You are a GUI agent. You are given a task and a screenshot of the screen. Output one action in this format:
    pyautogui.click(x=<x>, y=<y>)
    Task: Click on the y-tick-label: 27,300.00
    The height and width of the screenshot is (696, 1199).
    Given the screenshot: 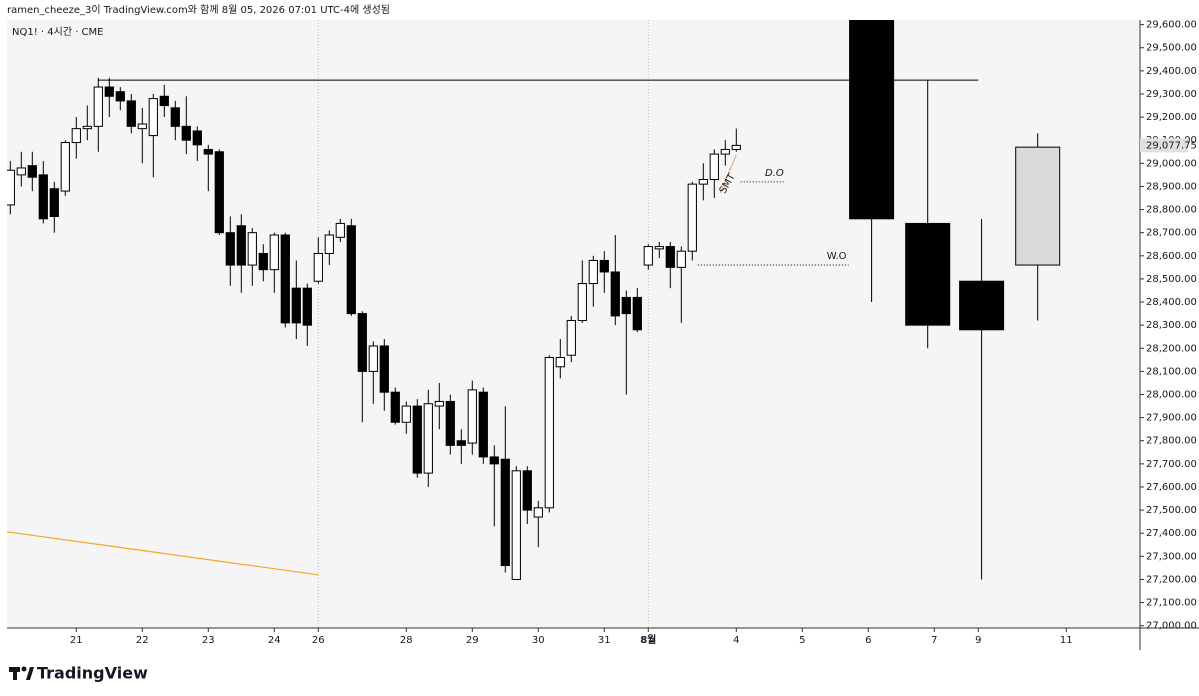 What is the action you would take?
    pyautogui.click(x=1171, y=556)
    